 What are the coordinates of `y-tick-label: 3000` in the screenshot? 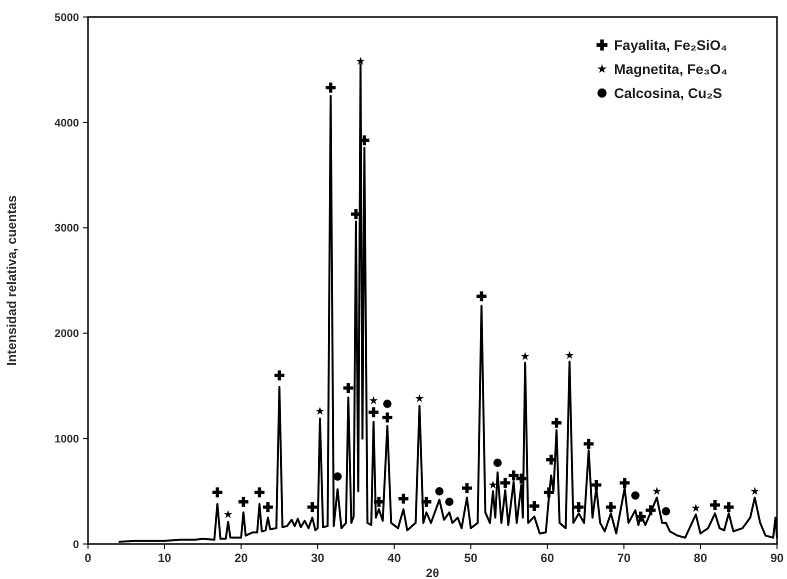 It's located at (66, 228).